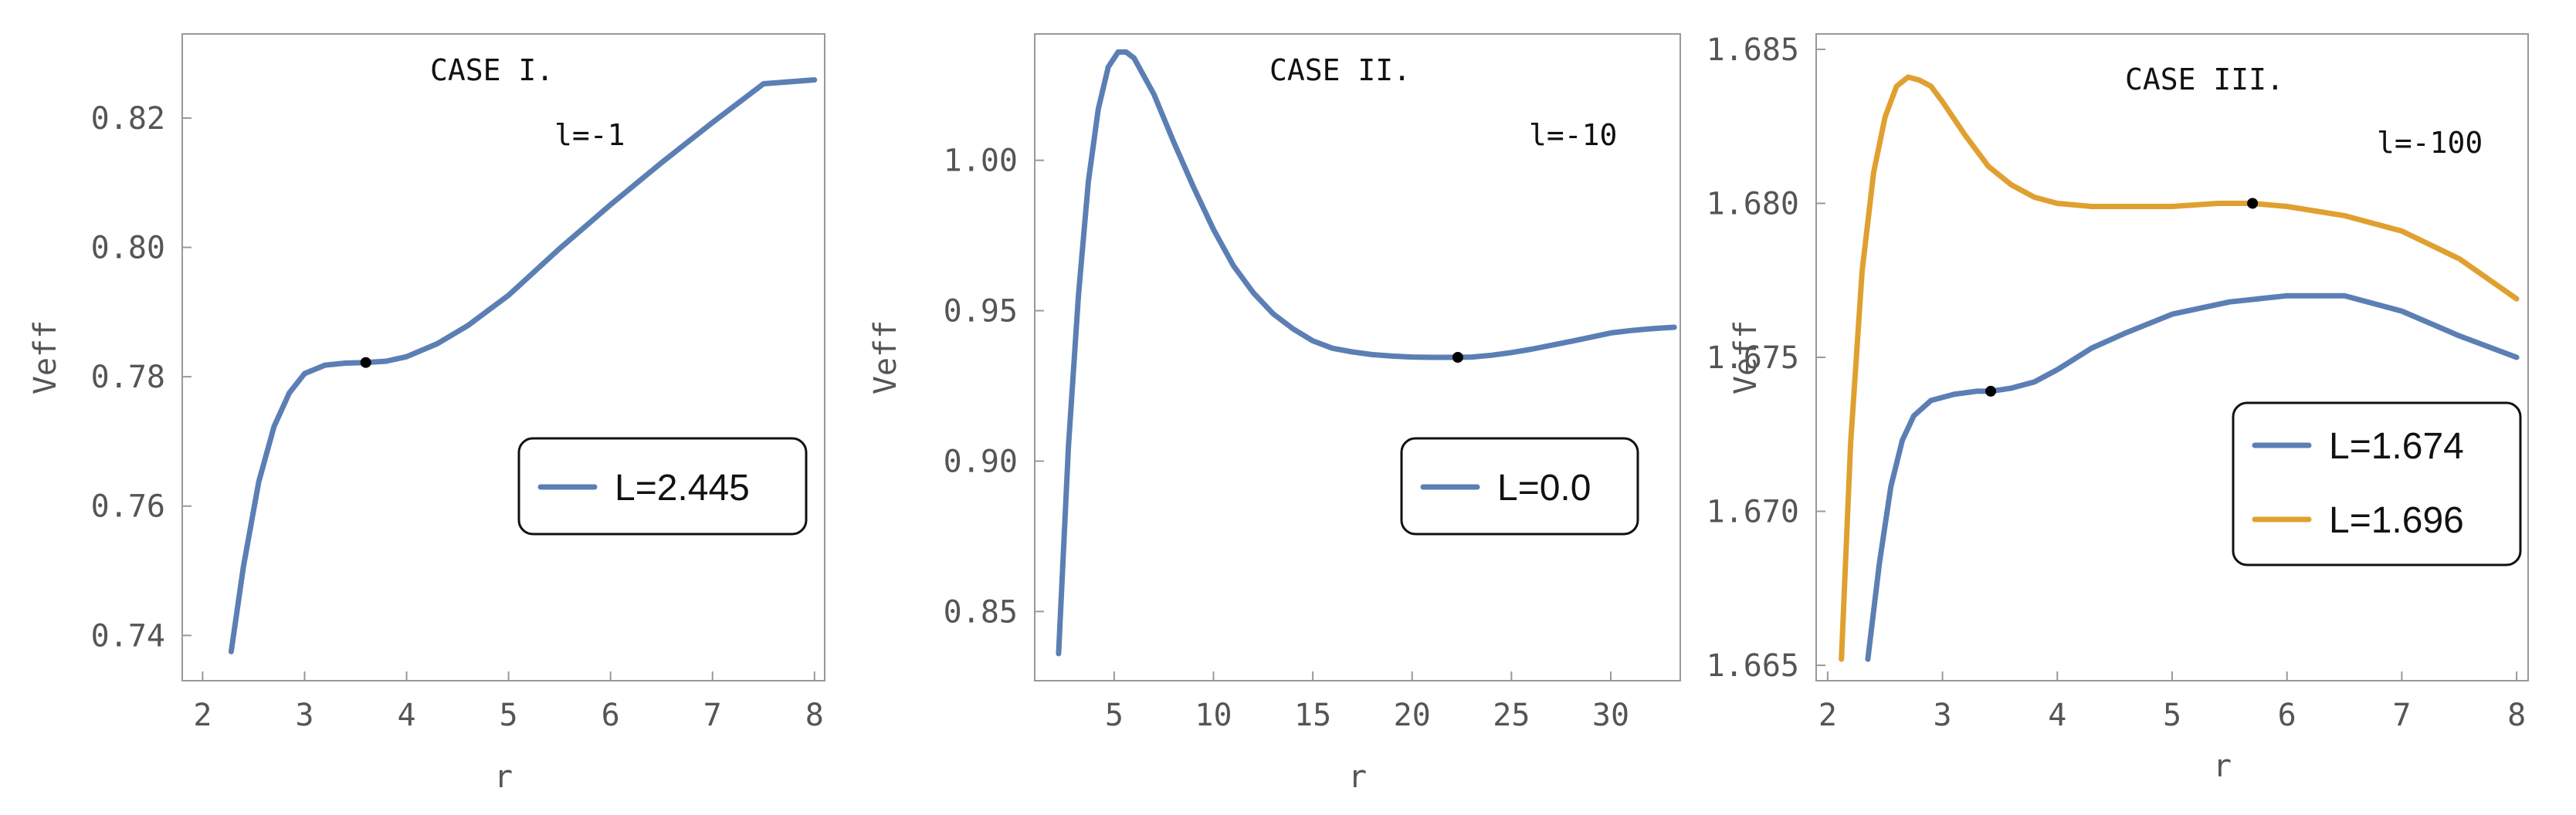 The image size is (2576, 815). I want to click on x-tick-label: 10, so click(1213, 715).